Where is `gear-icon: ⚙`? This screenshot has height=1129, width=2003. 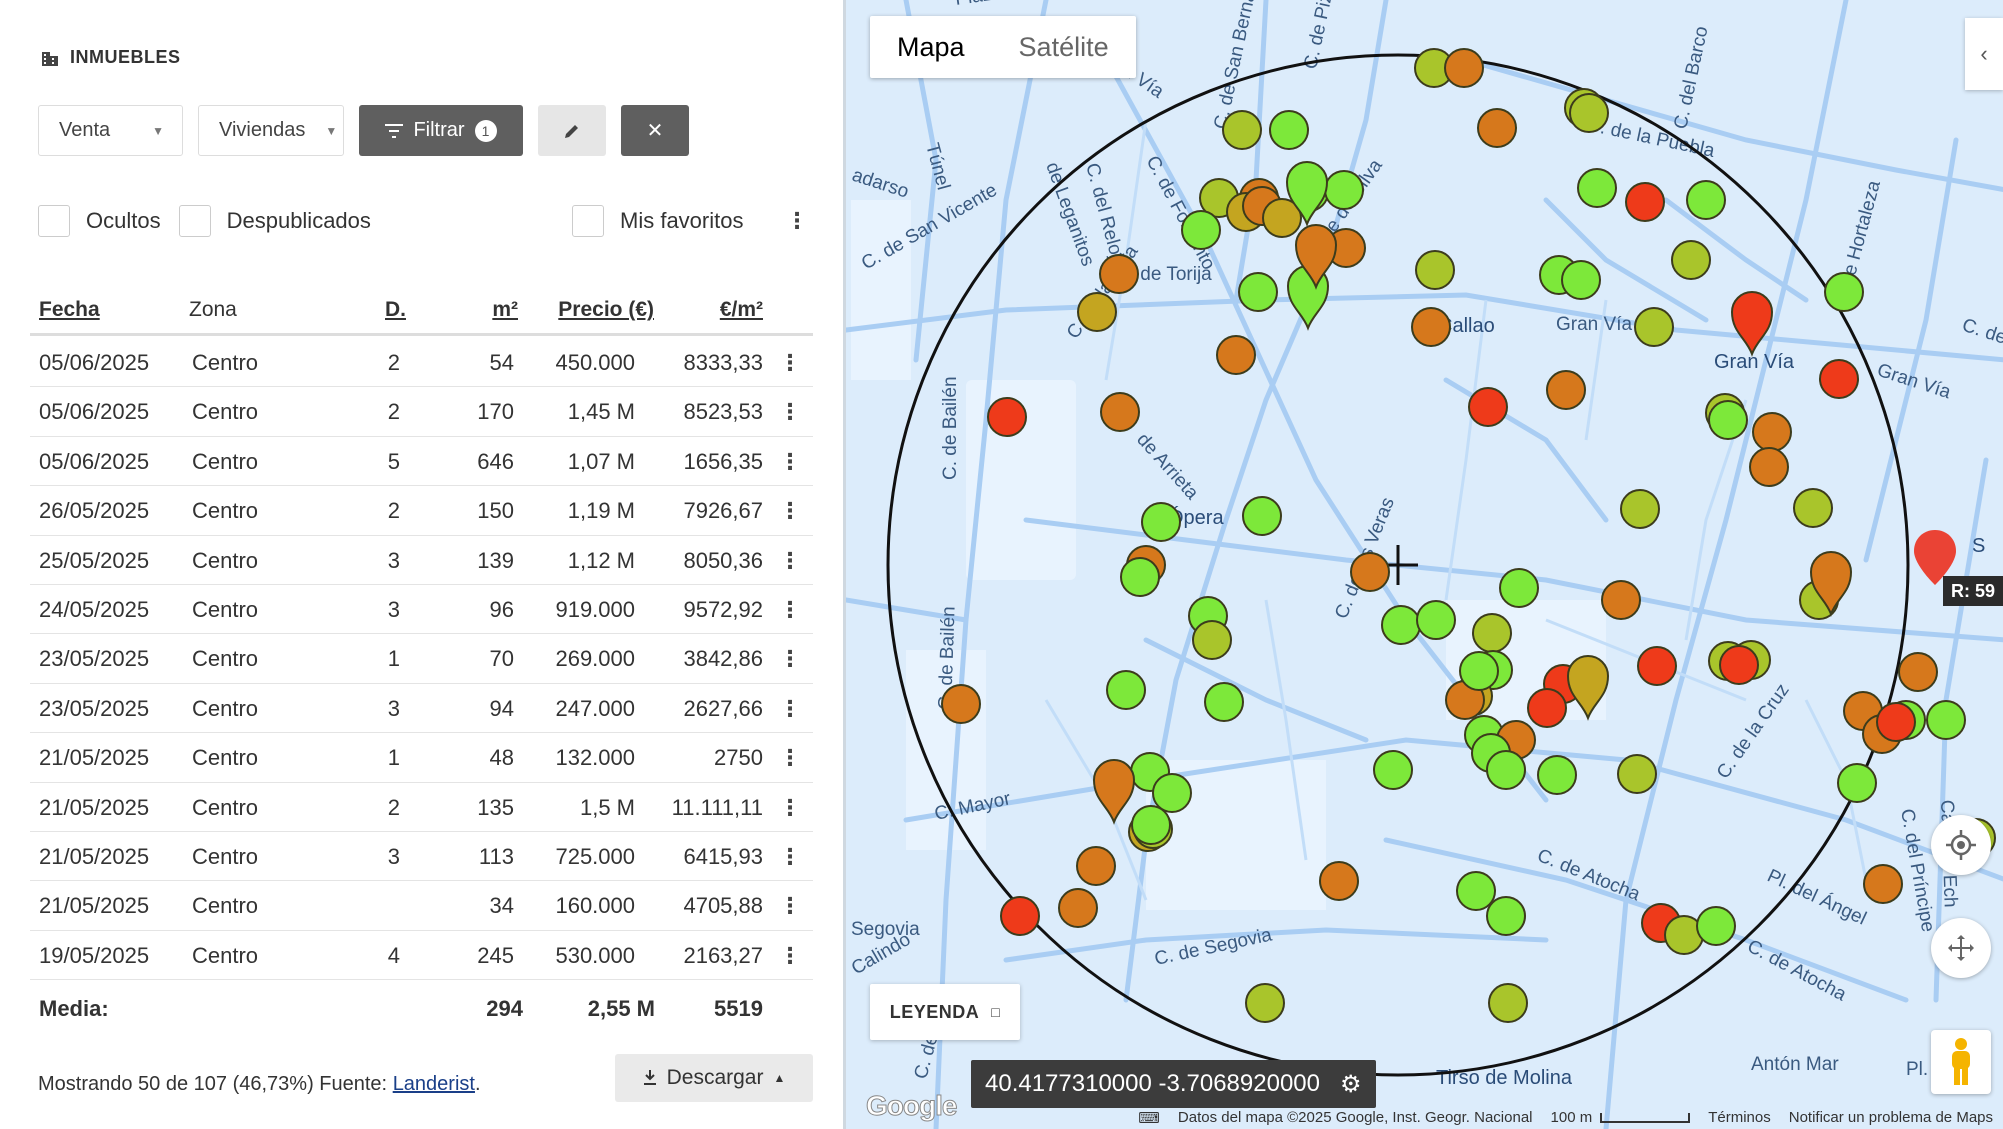
gear-icon: ⚙ is located at coordinates (1351, 1084).